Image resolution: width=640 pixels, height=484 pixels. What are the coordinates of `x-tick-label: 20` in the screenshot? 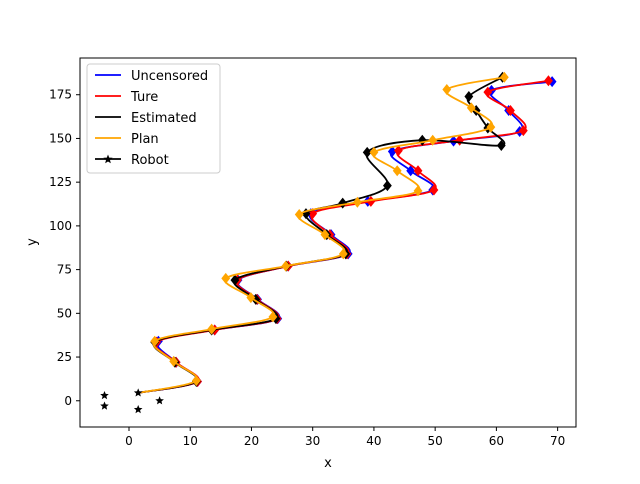 It's located at (251, 441).